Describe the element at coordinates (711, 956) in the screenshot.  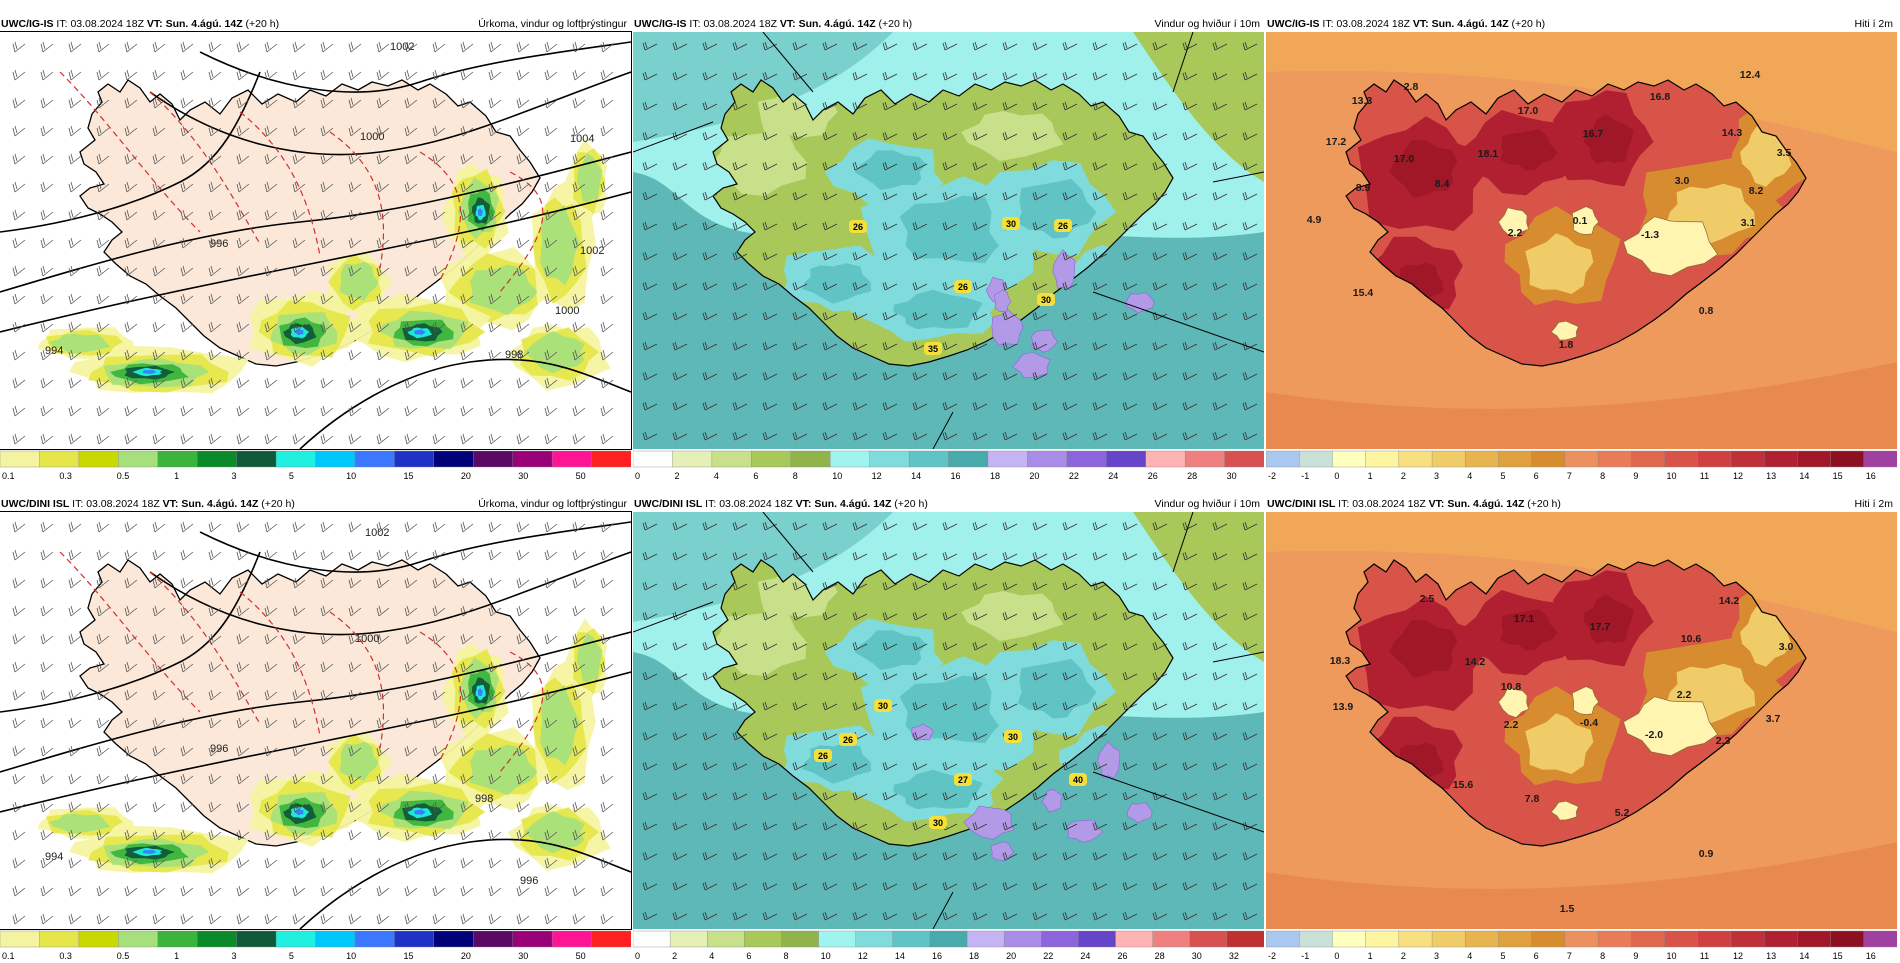
I see `colorbar-label: 4` at that location.